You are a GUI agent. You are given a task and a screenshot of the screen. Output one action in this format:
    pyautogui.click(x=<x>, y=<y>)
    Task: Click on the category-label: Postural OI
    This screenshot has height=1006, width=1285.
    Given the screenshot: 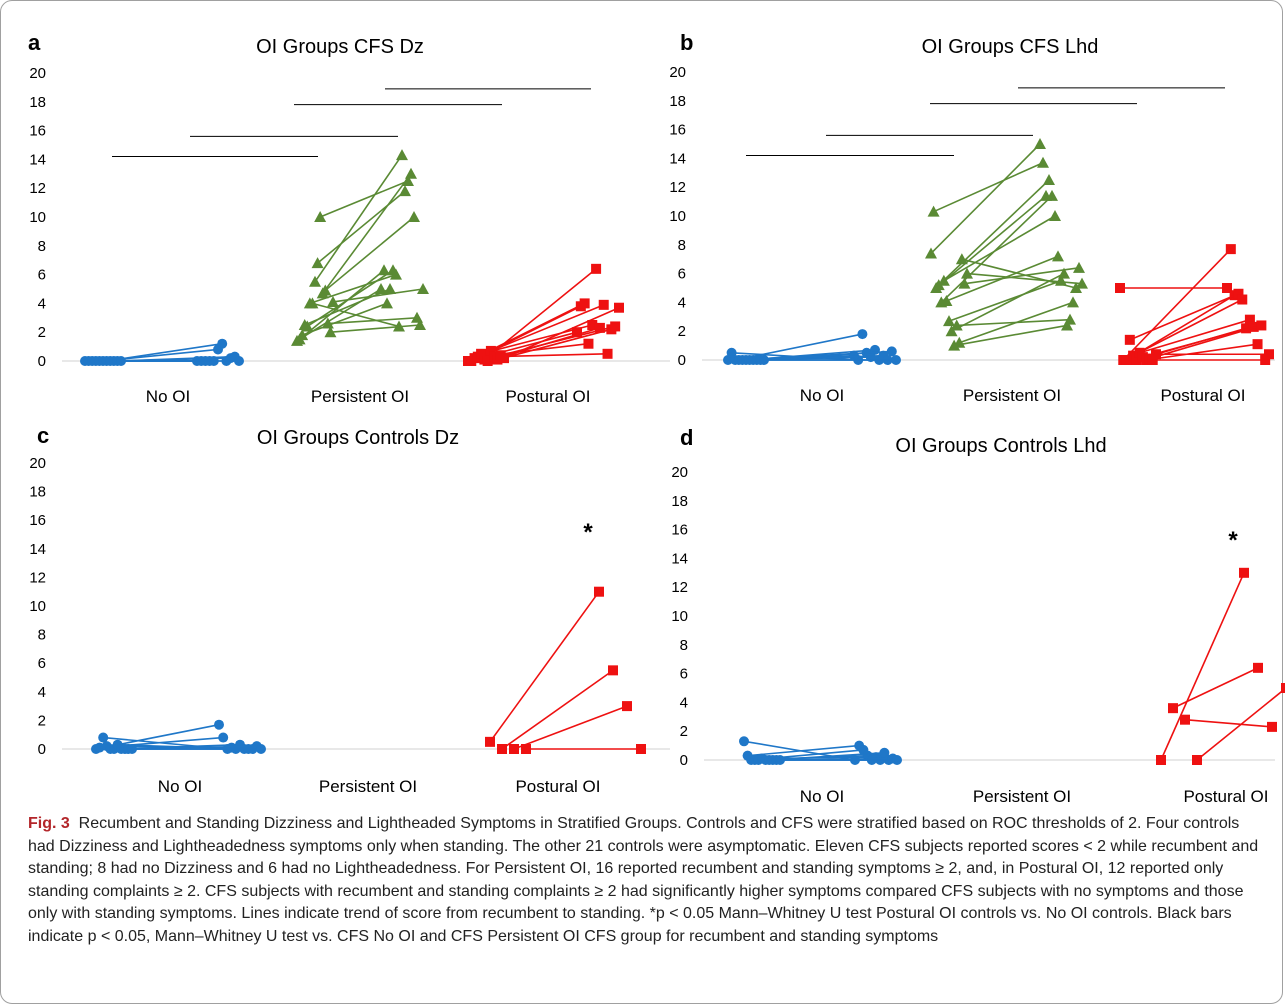 What is the action you would take?
    pyautogui.click(x=547, y=396)
    